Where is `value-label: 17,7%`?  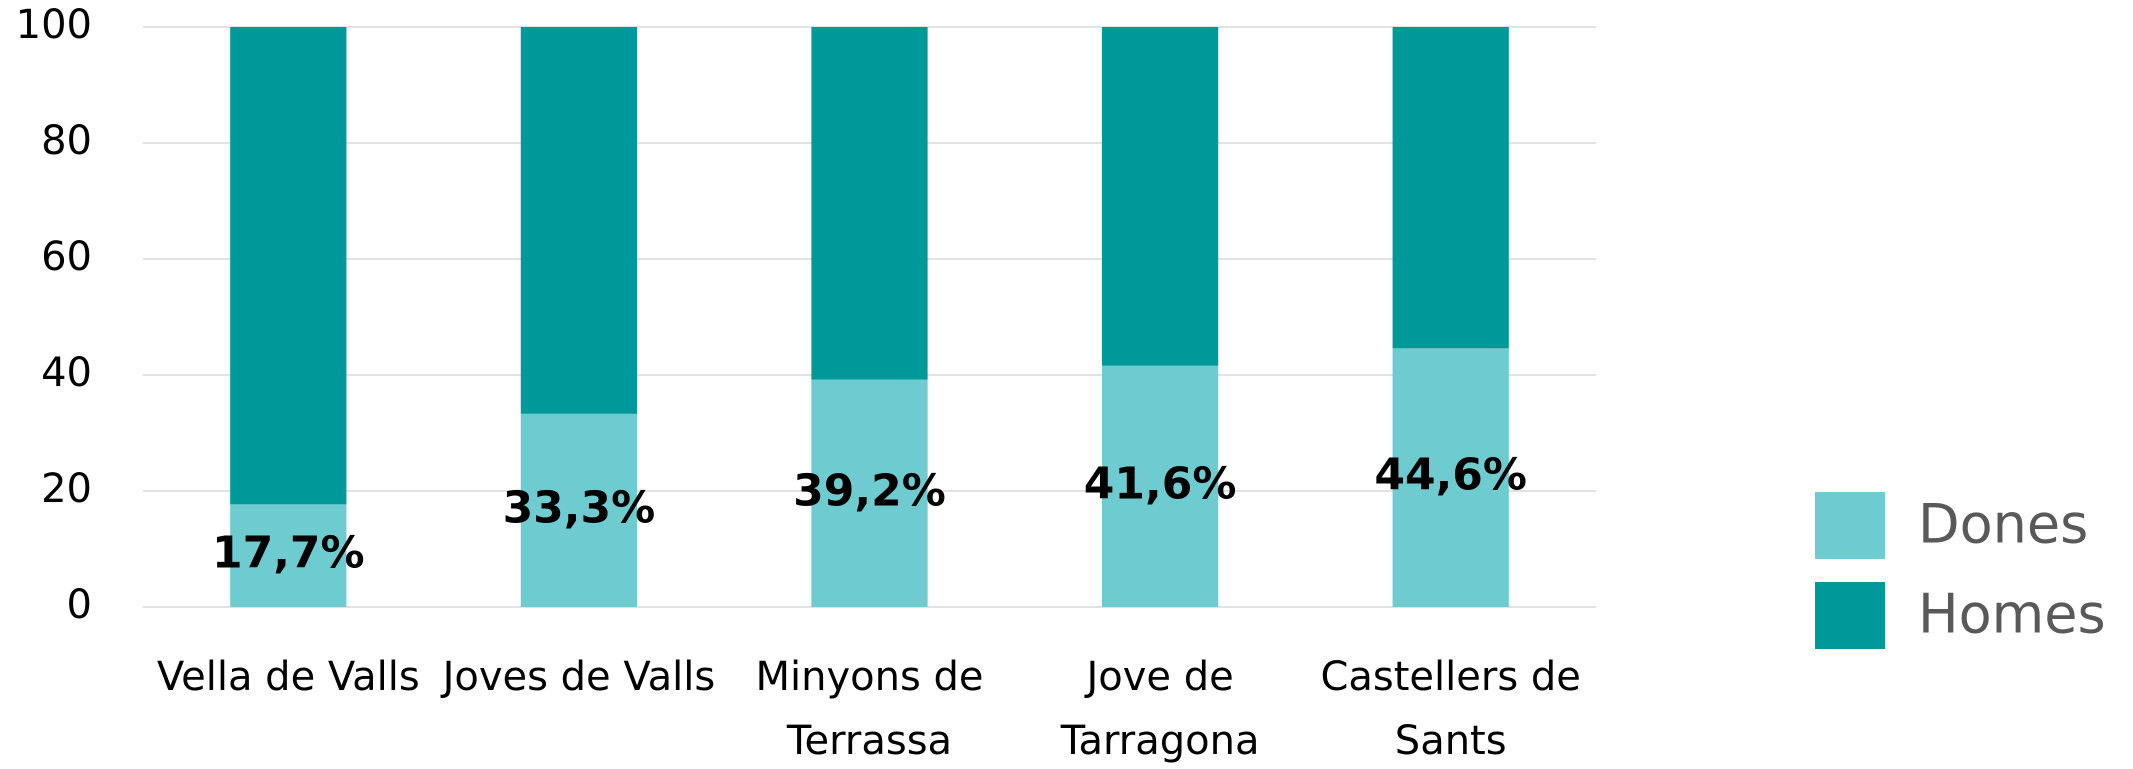 value-label: 17,7% is located at coordinates (288, 553).